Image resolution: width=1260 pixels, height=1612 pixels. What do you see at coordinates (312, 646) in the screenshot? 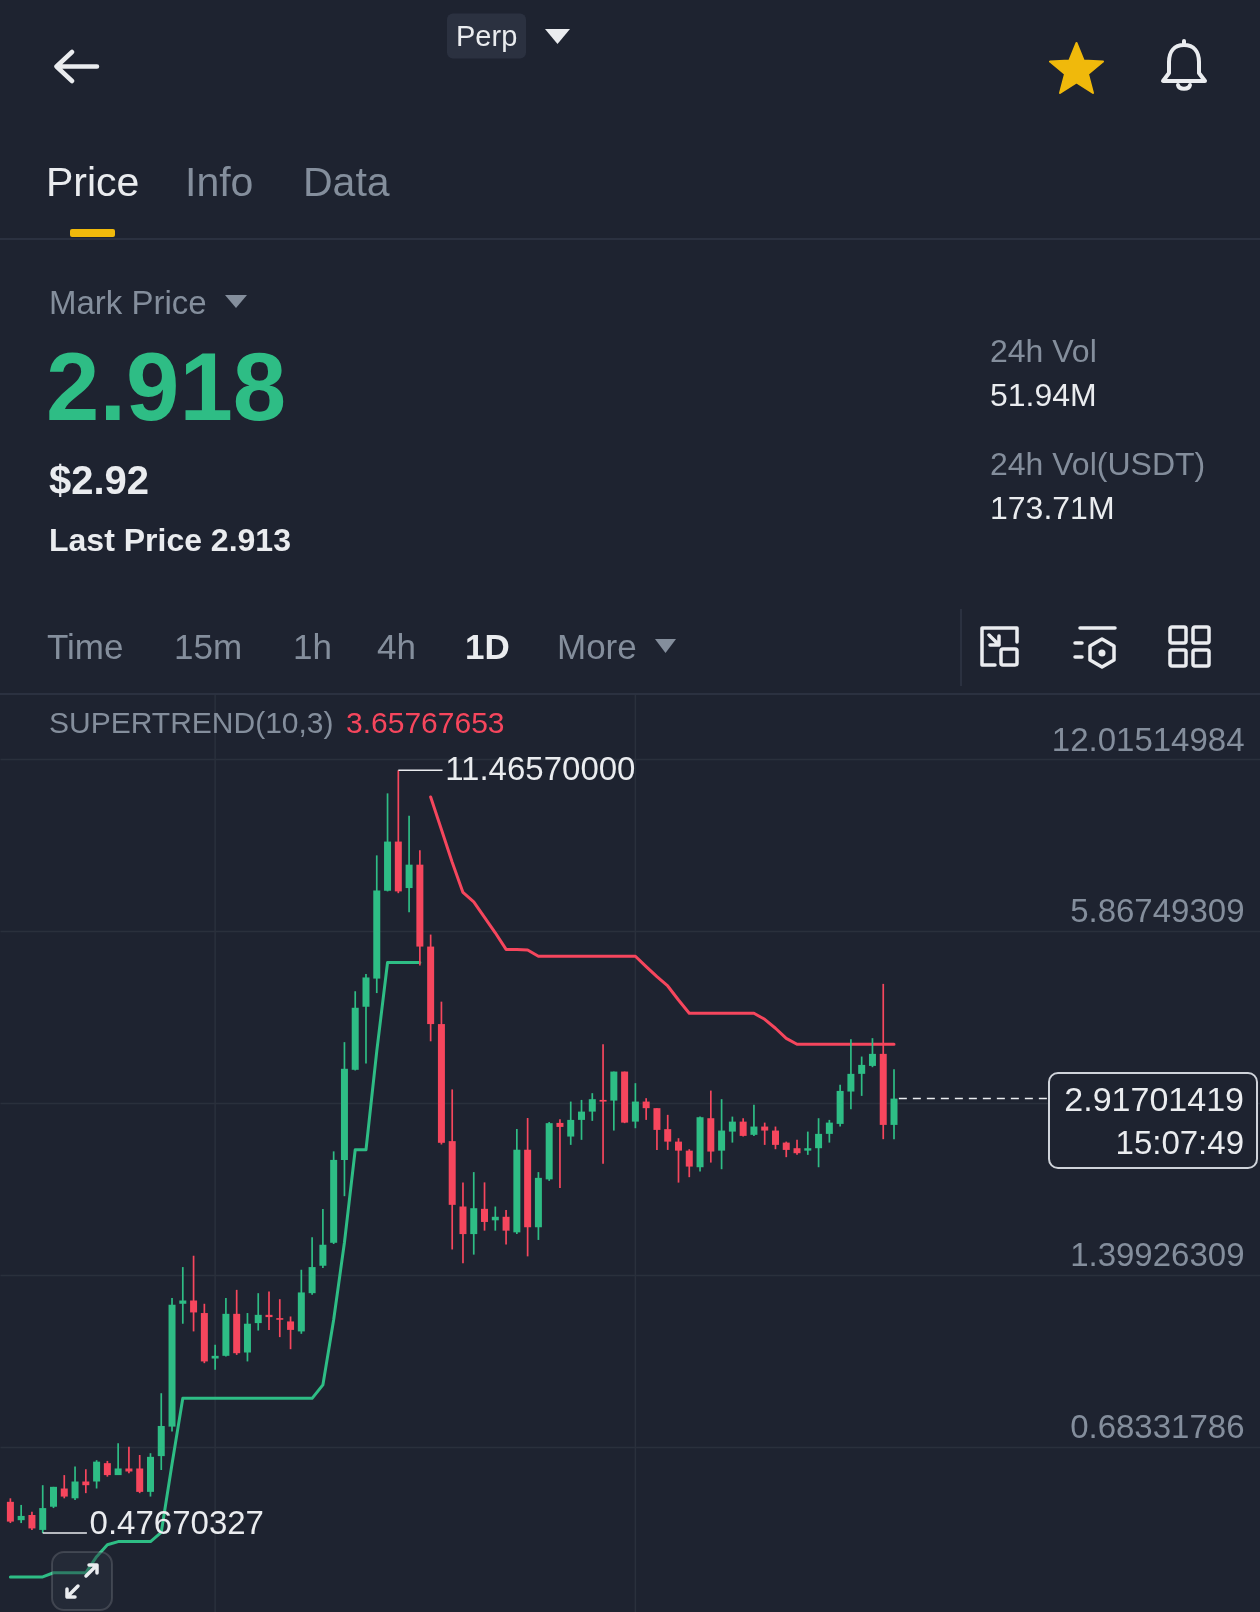
I see `text: 1h` at bounding box center [312, 646].